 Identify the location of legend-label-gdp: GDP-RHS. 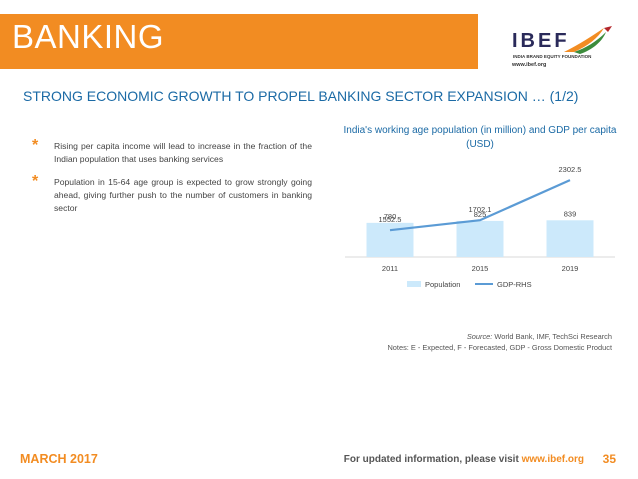
(514, 284).